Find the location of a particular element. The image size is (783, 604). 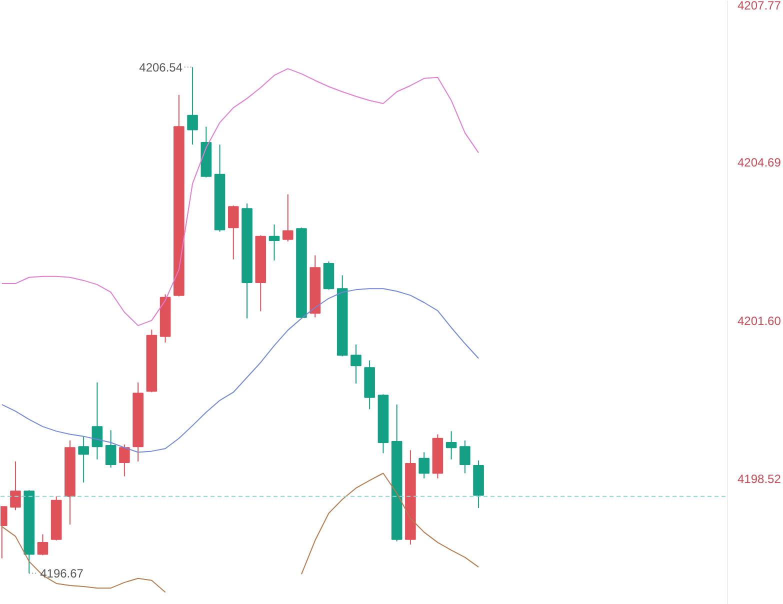

y-tick-label: 4201.60 is located at coordinates (760, 321).